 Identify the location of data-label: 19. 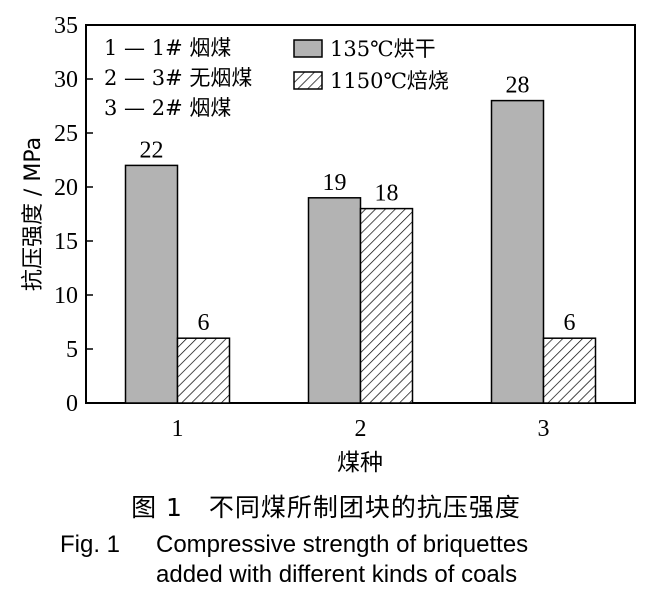
(335, 183).